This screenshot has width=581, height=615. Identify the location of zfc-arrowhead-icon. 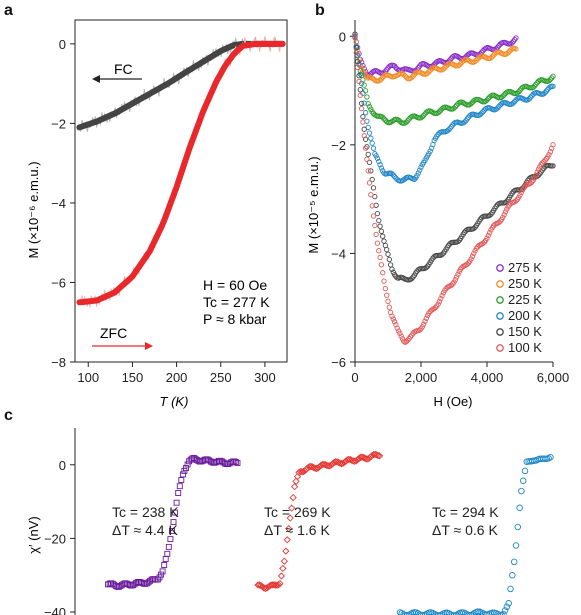
(149, 346).